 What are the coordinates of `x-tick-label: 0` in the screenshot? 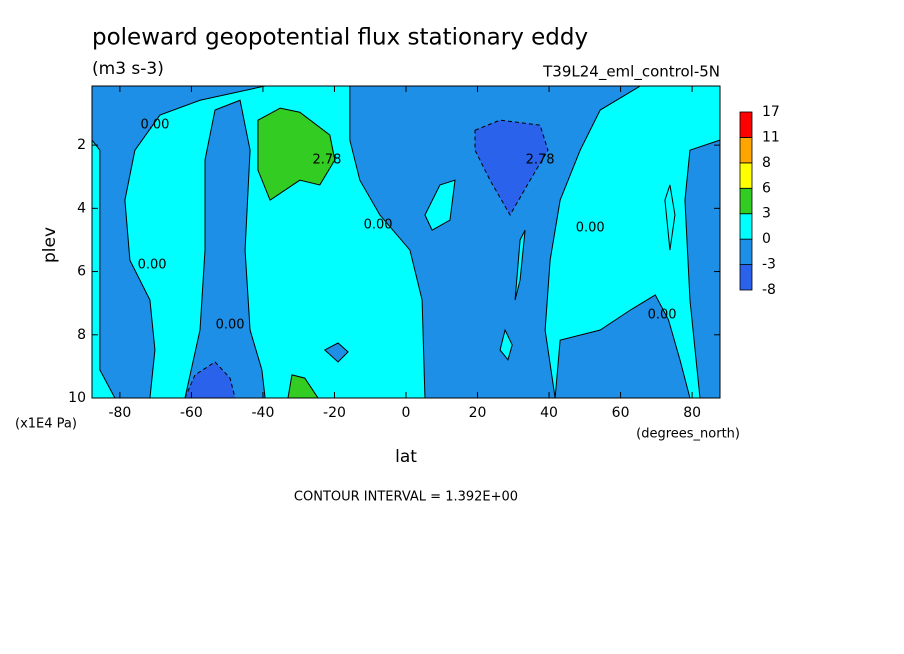 It's located at (406, 413).